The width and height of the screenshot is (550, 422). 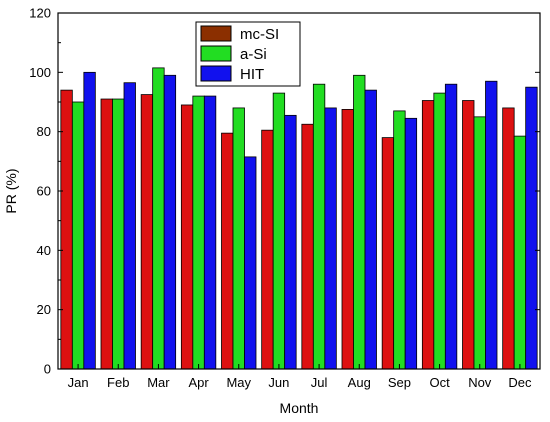 I want to click on bar-hit-feb, so click(x=129, y=226).